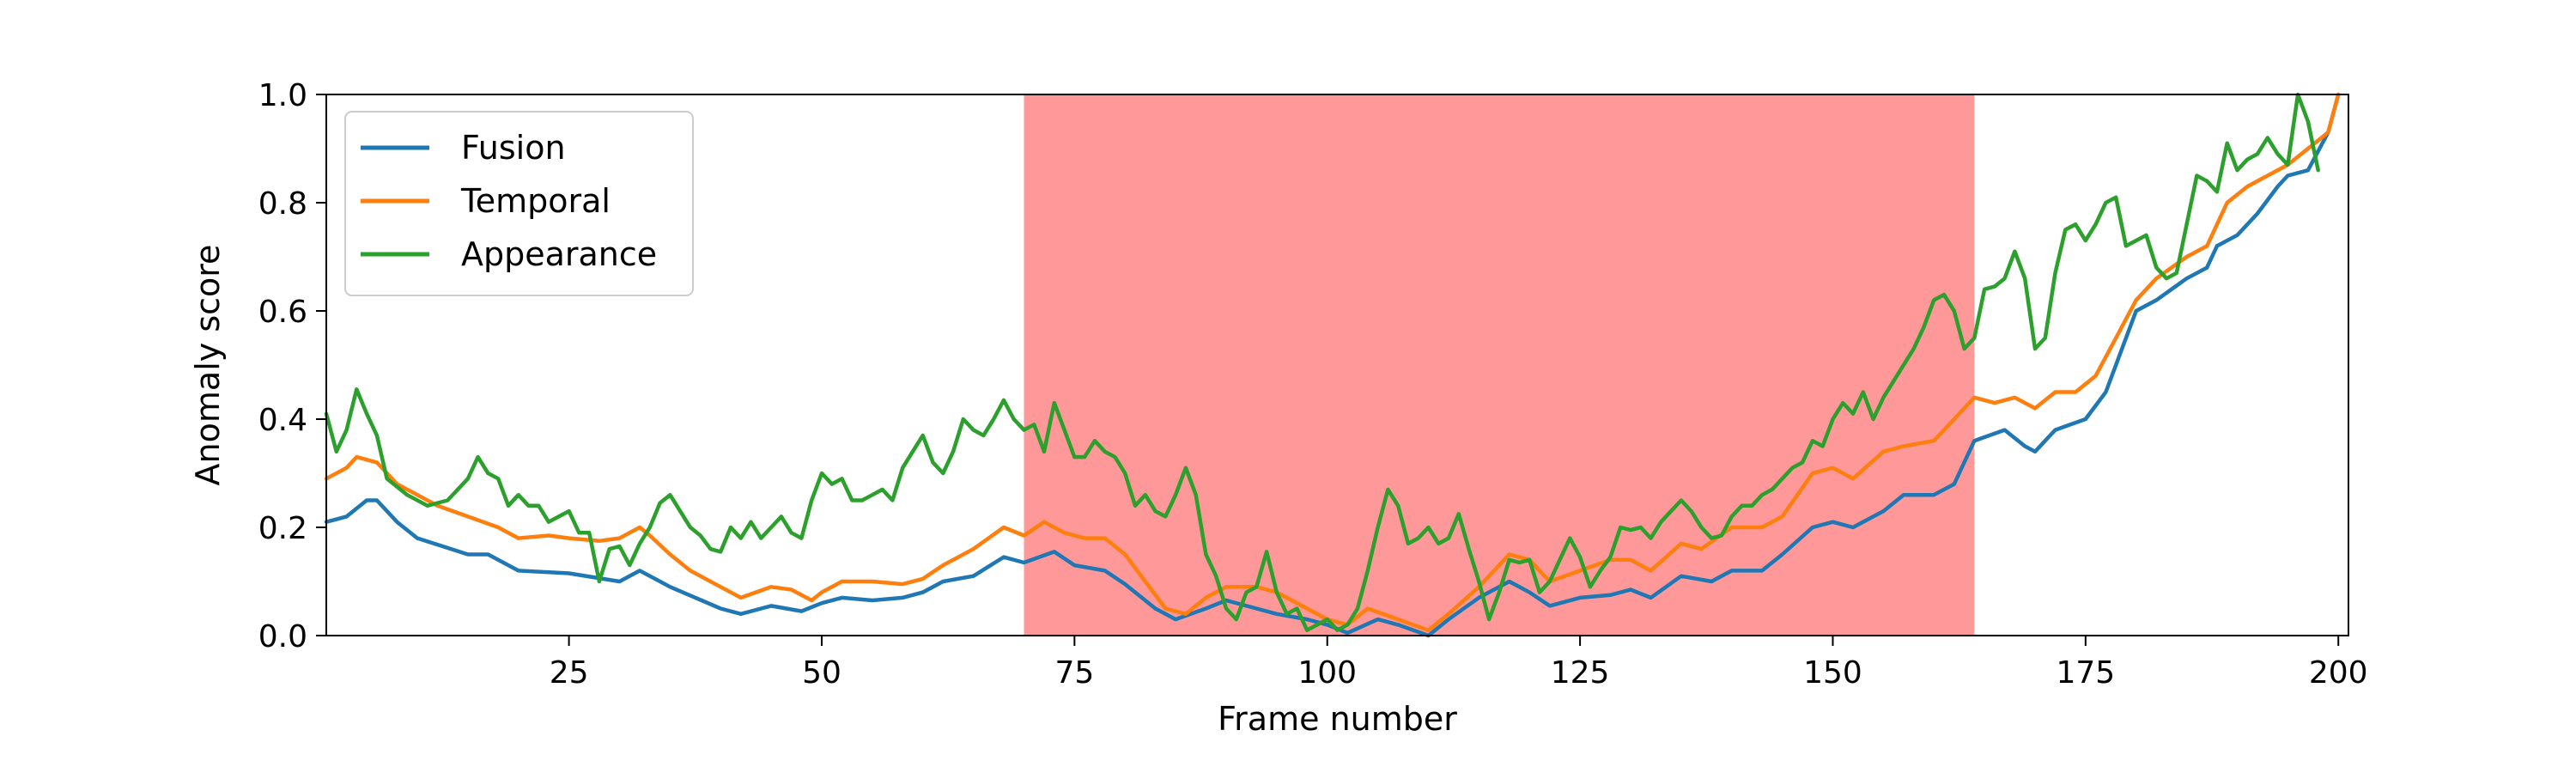 Image resolution: width=2576 pixels, height=773 pixels. What do you see at coordinates (1338, 719) in the screenshot?
I see `x-axis-title: Frame number` at bounding box center [1338, 719].